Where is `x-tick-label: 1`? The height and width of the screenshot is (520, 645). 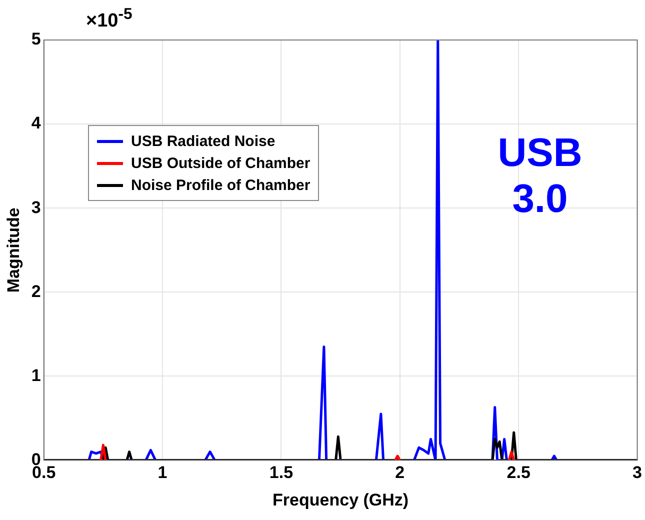
x-tick-label: 1 is located at coordinates (163, 472).